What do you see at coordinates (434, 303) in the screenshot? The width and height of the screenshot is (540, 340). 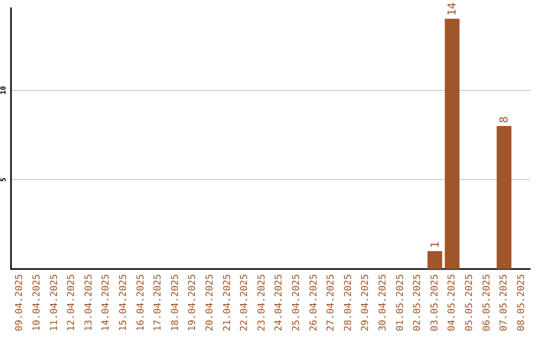 I see `x-tick-label: 03.05.2025` at bounding box center [434, 303].